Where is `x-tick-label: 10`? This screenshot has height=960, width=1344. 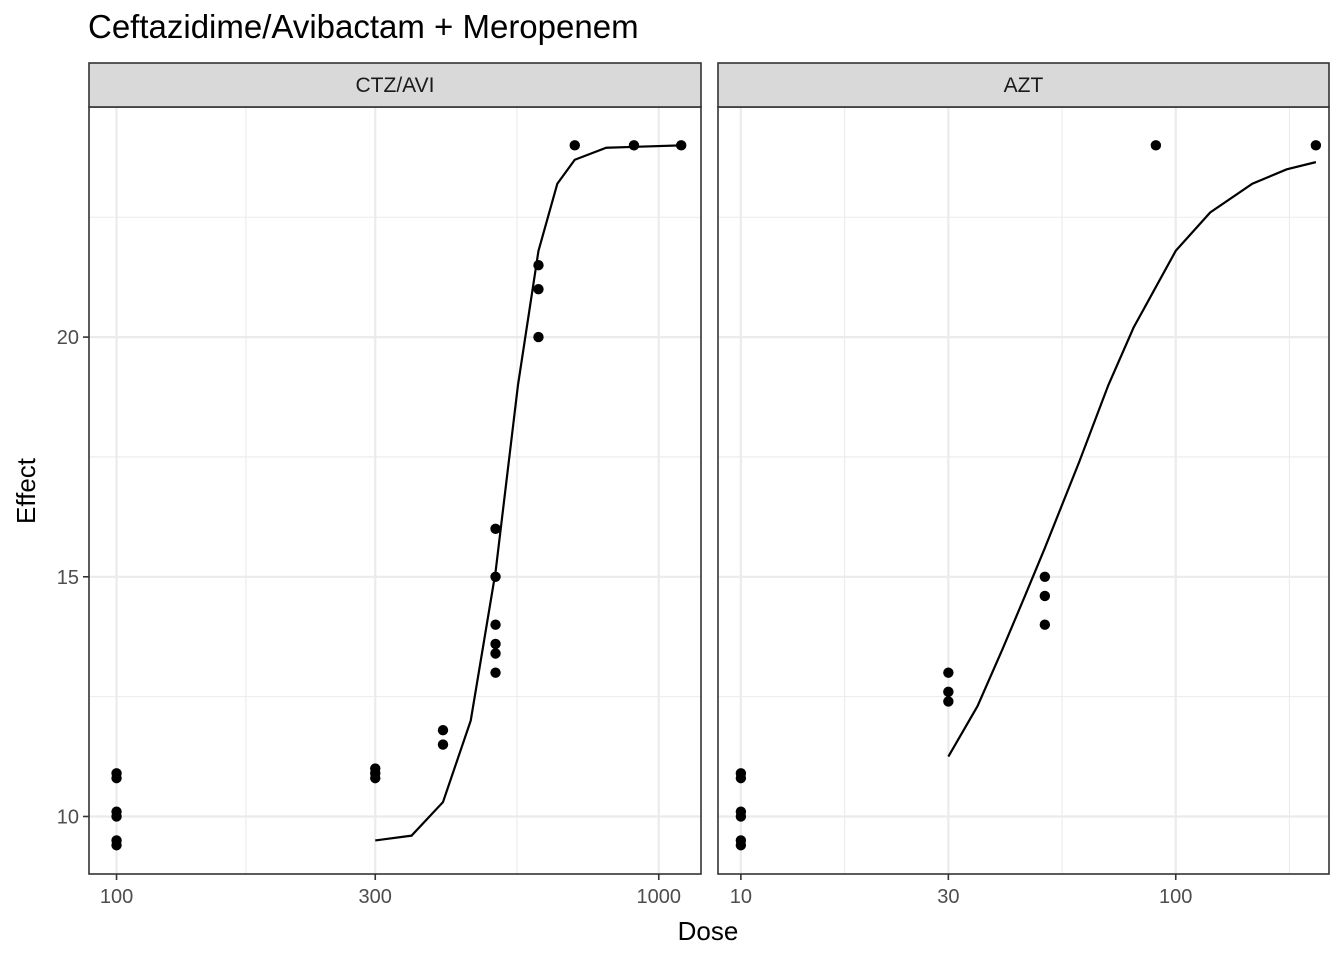 x-tick-label: 10 is located at coordinates (741, 897).